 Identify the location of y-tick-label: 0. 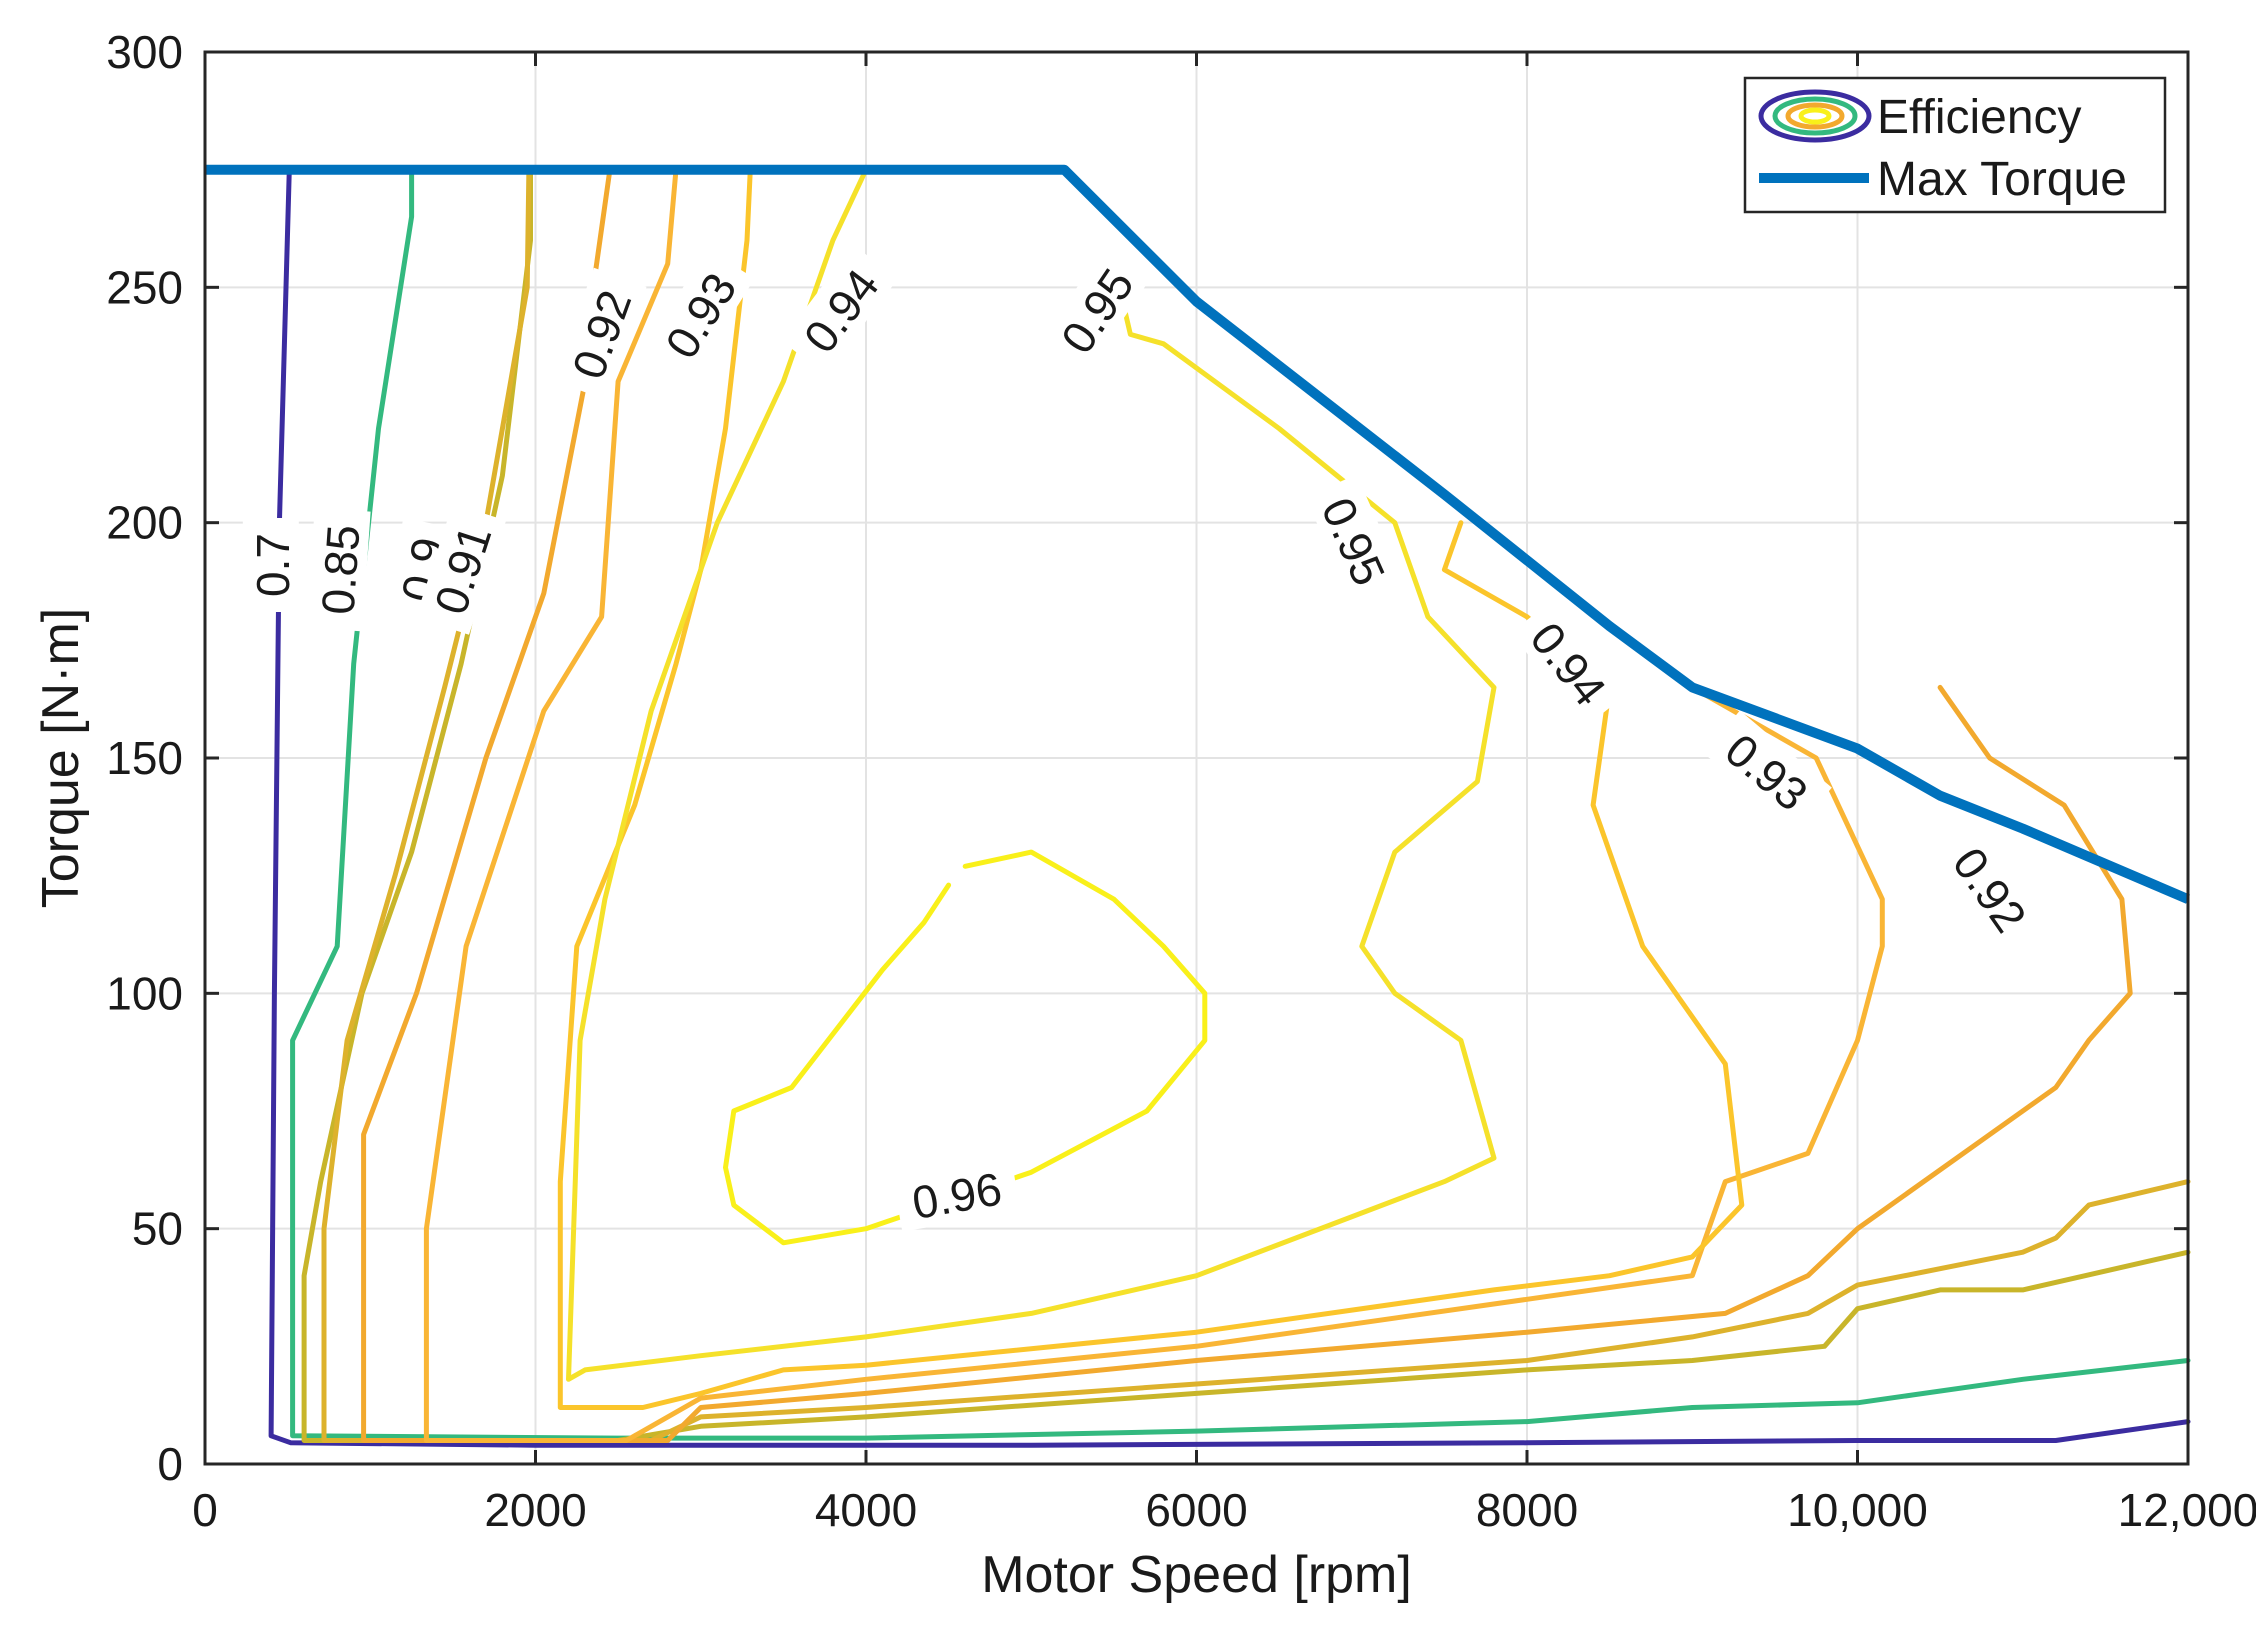
(170, 1464).